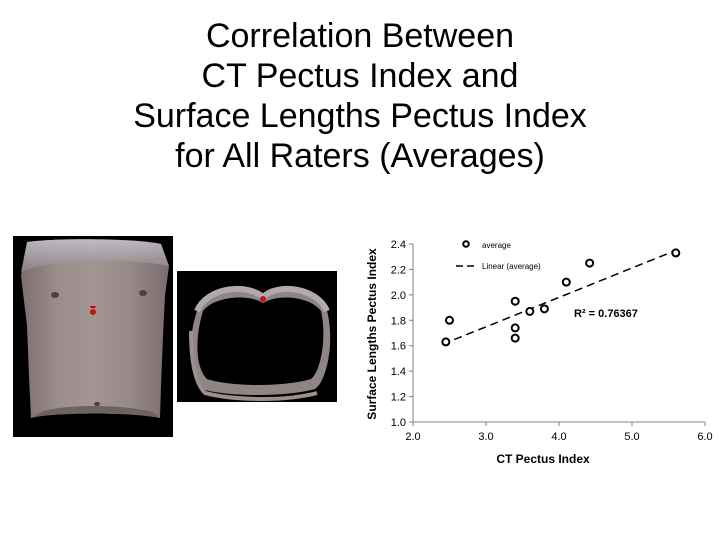 The image size is (720, 540). I want to click on y-tick-label: 1.4, so click(398, 372).